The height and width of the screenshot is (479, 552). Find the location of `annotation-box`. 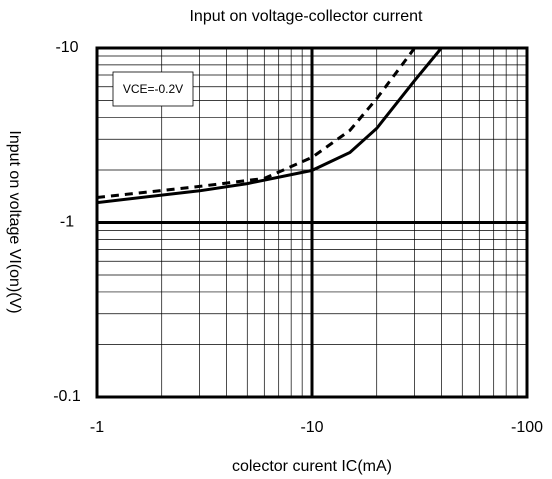

annotation-box is located at coordinates (153, 89).